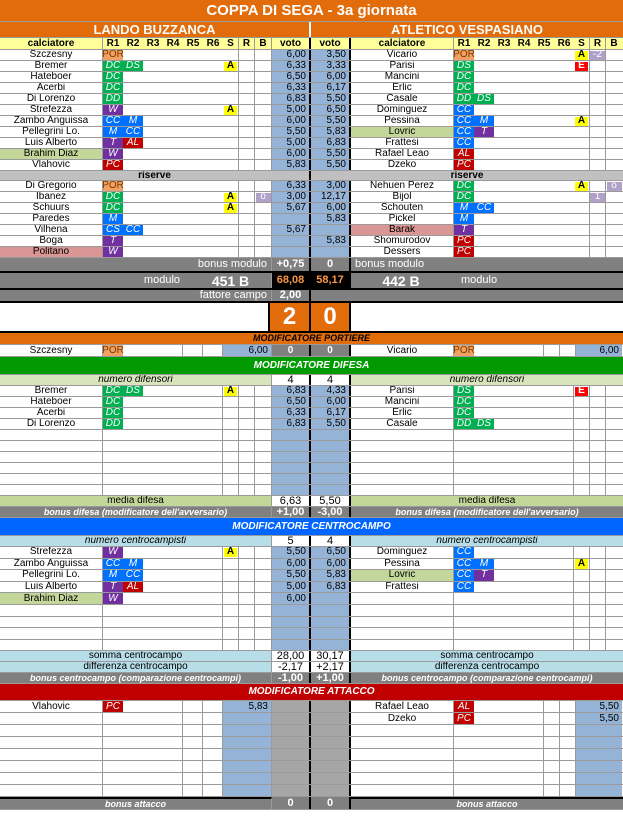  Describe the element at coordinates (331, 446) in the screenshot. I see `away-vote` at that location.